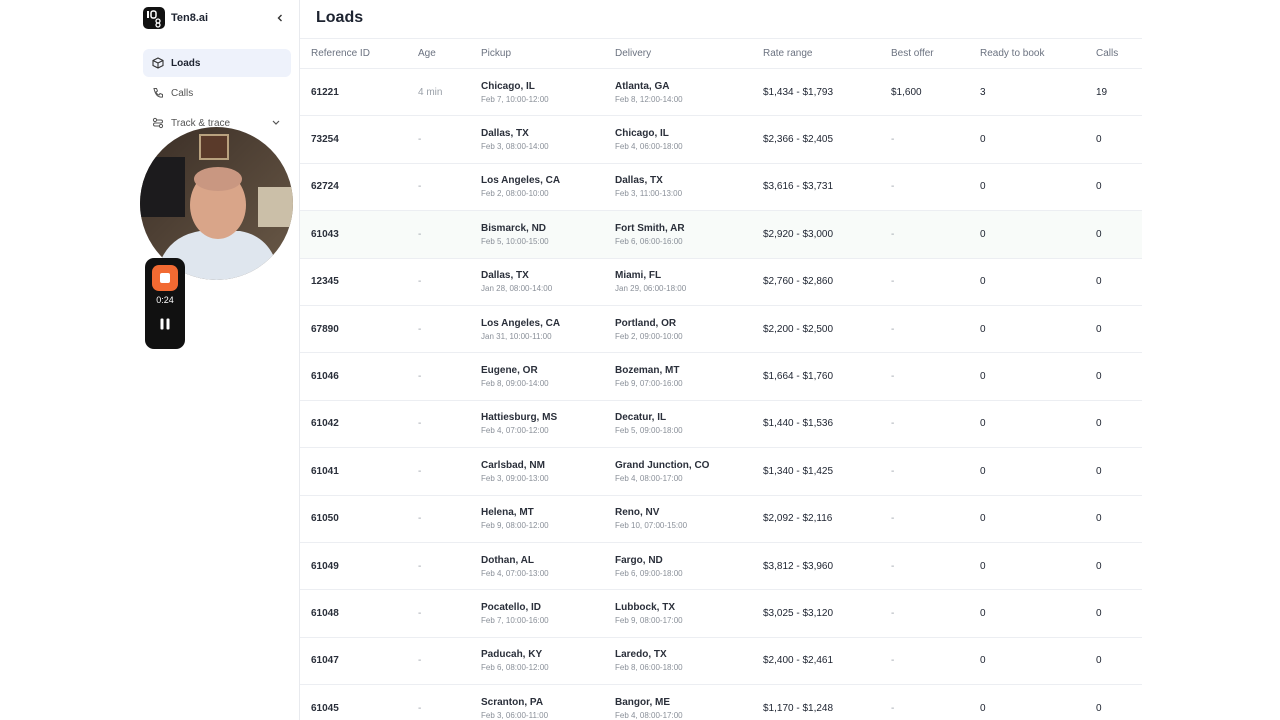  Describe the element at coordinates (906, 92) in the screenshot. I see `best-offer: $1,600` at that location.